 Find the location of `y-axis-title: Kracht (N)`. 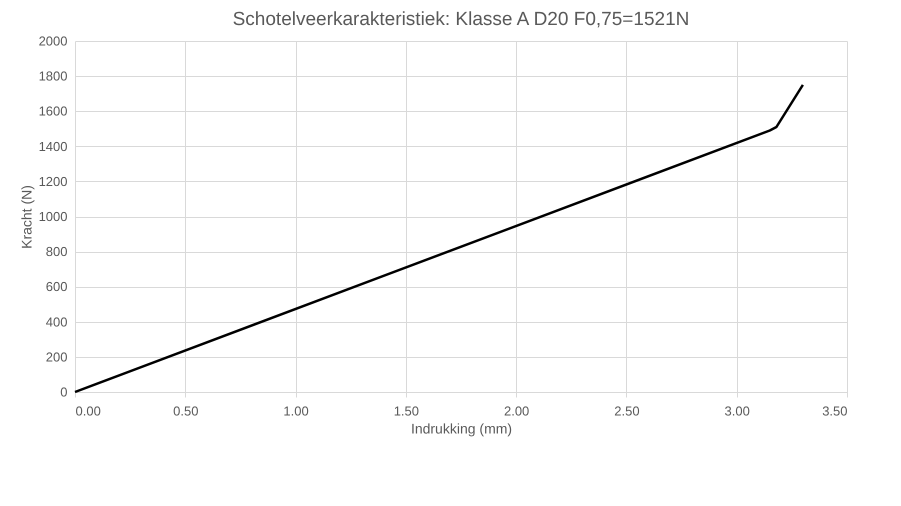

y-axis-title: Kracht (N) is located at coordinates (26, 217).